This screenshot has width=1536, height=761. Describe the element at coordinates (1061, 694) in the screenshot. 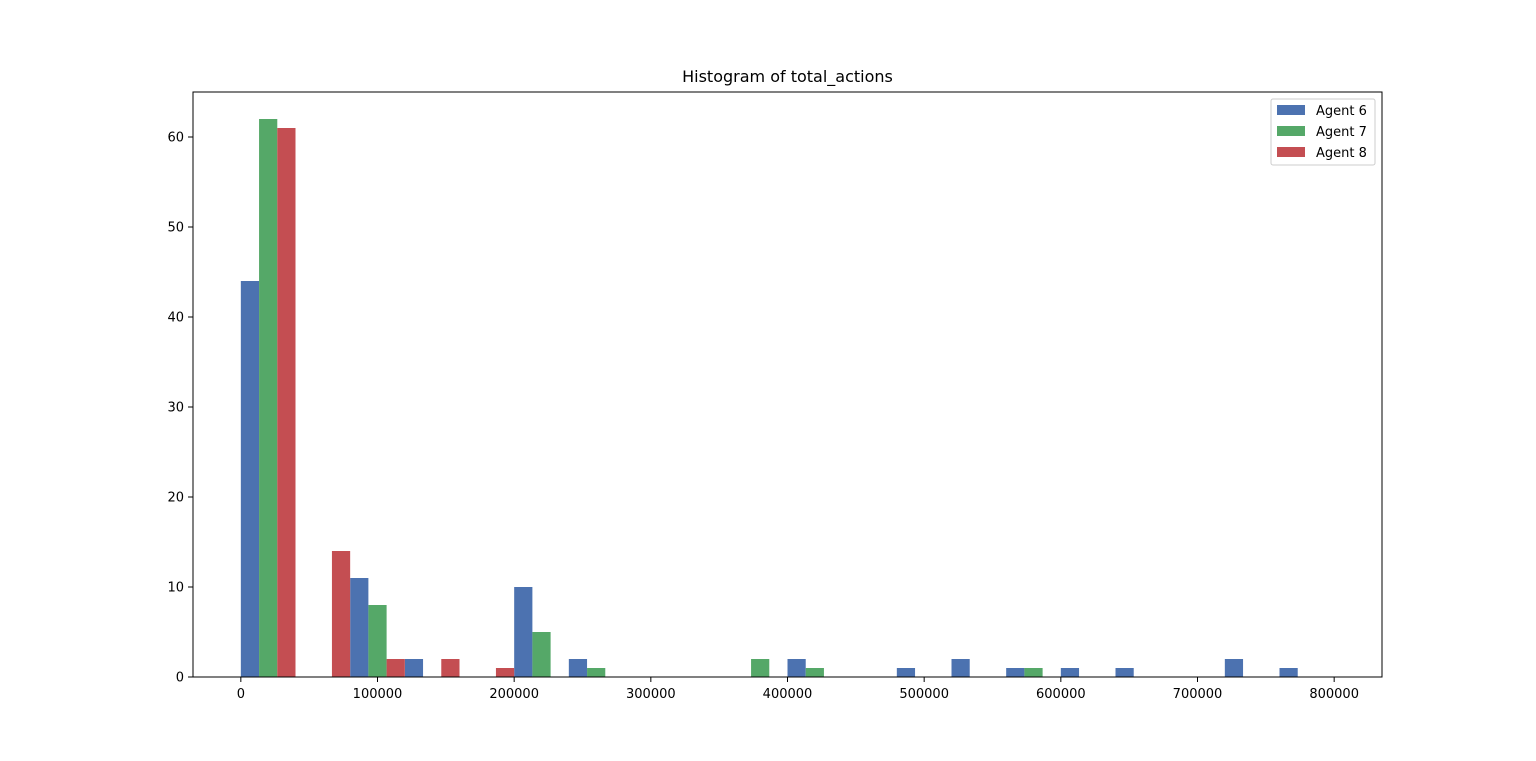

I see `x-tick-label: 600000` at that location.